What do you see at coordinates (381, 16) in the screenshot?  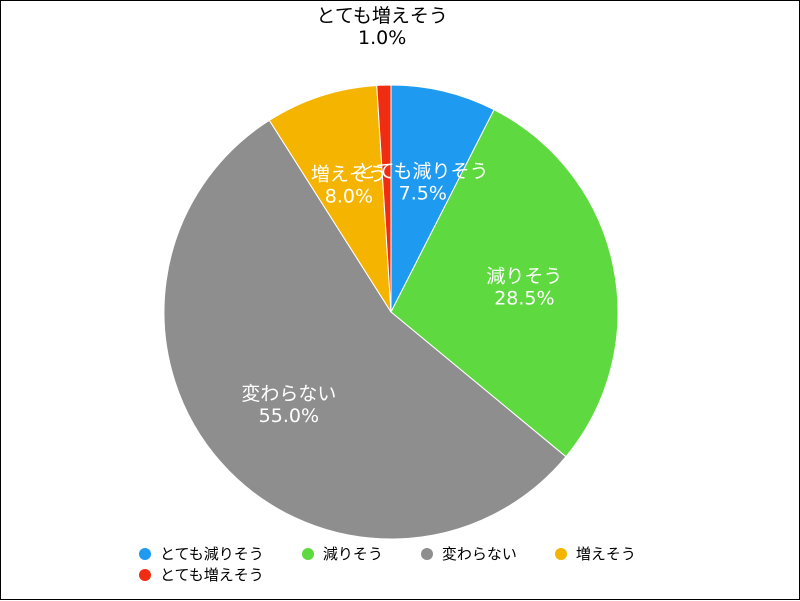 I see `slice-label-4: とても増えそう` at bounding box center [381, 16].